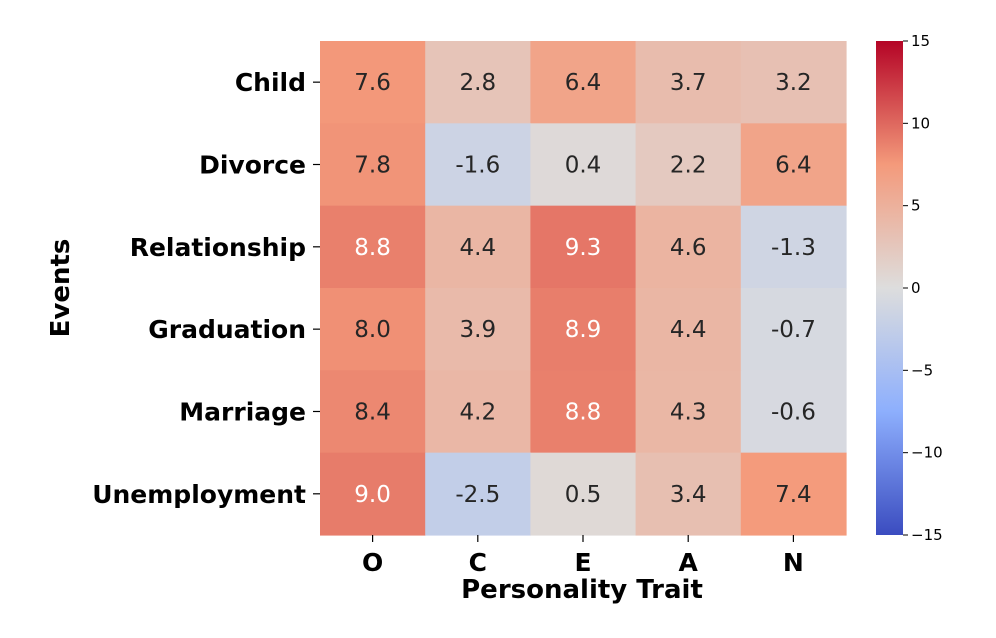  I want to click on y-tick-label-unemployment: Unemployment, so click(199, 494).